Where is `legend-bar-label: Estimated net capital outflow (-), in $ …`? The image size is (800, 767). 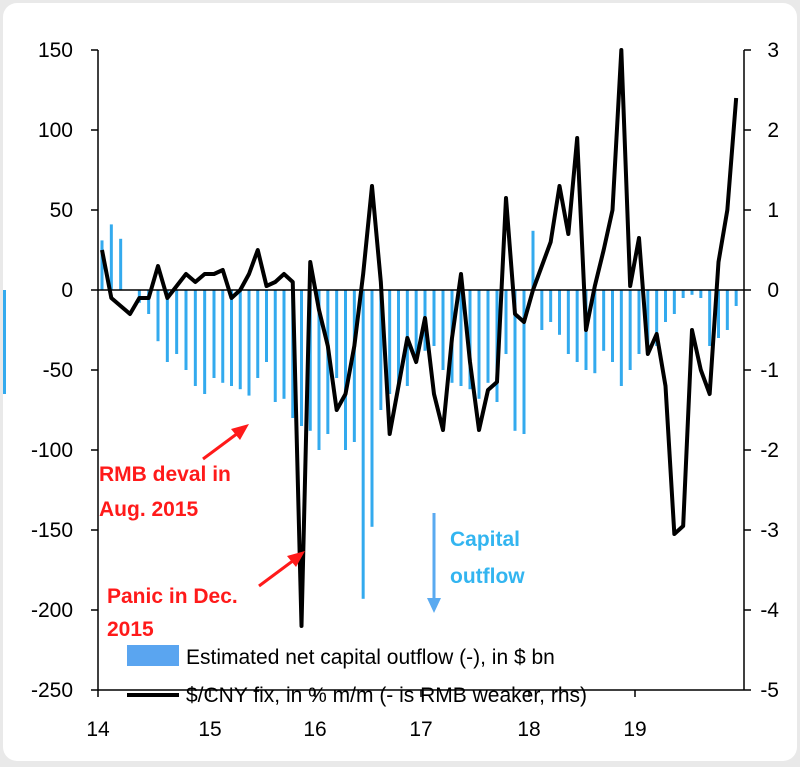 legend-bar-label: Estimated net capital outflow (-), in $ … is located at coordinates (370, 657).